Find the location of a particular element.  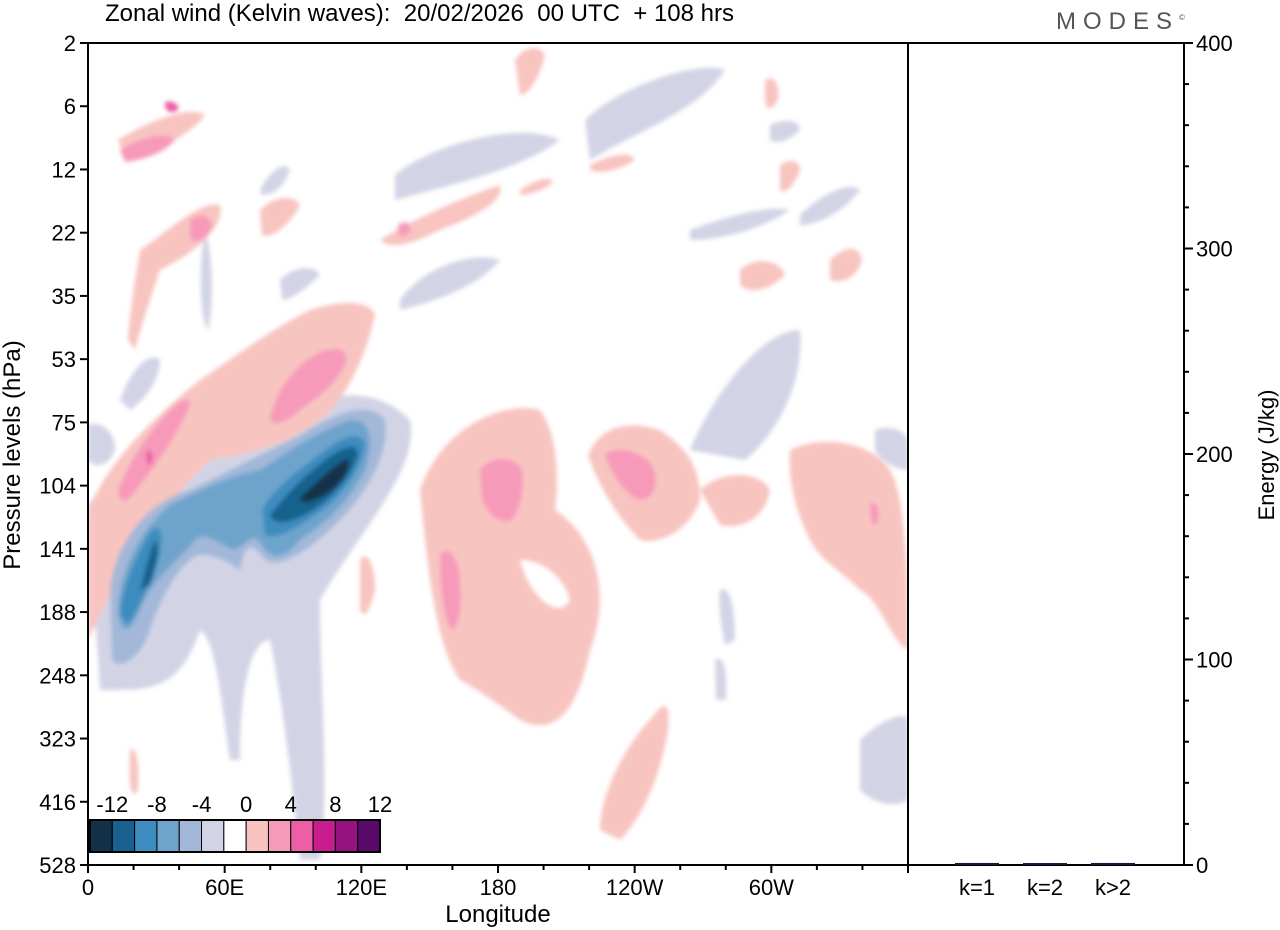

longitude-tick-label: 120W is located at coordinates (635, 887).